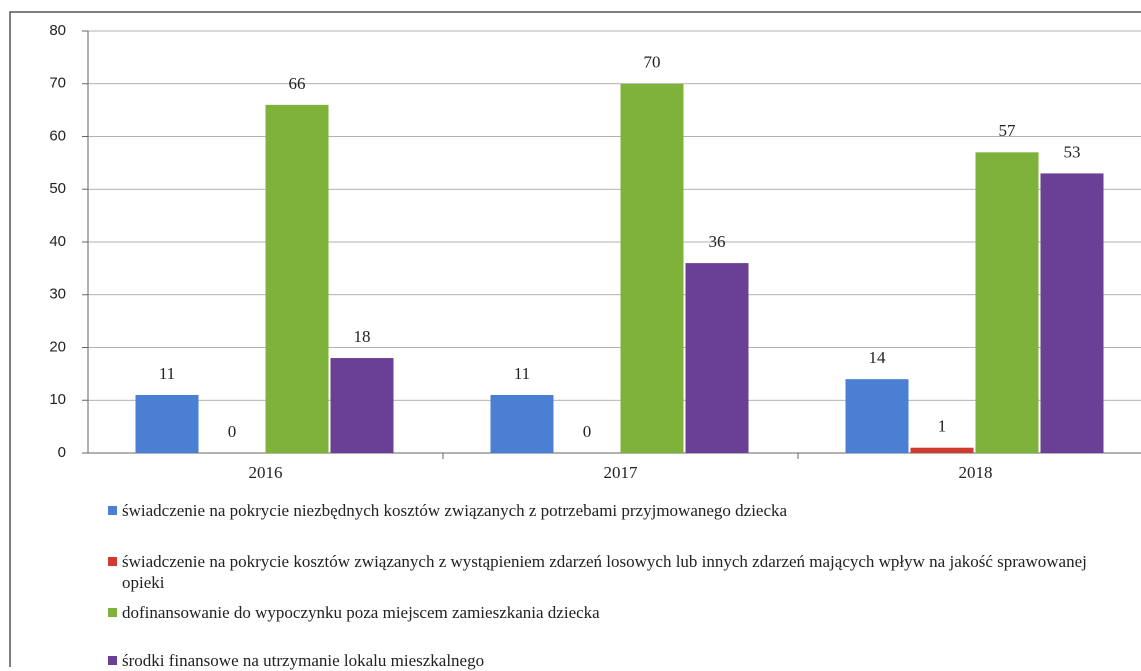 The height and width of the screenshot is (671, 1141). Describe the element at coordinates (1072, 151) in the screenshot. I see `value-label: 53` at that location.